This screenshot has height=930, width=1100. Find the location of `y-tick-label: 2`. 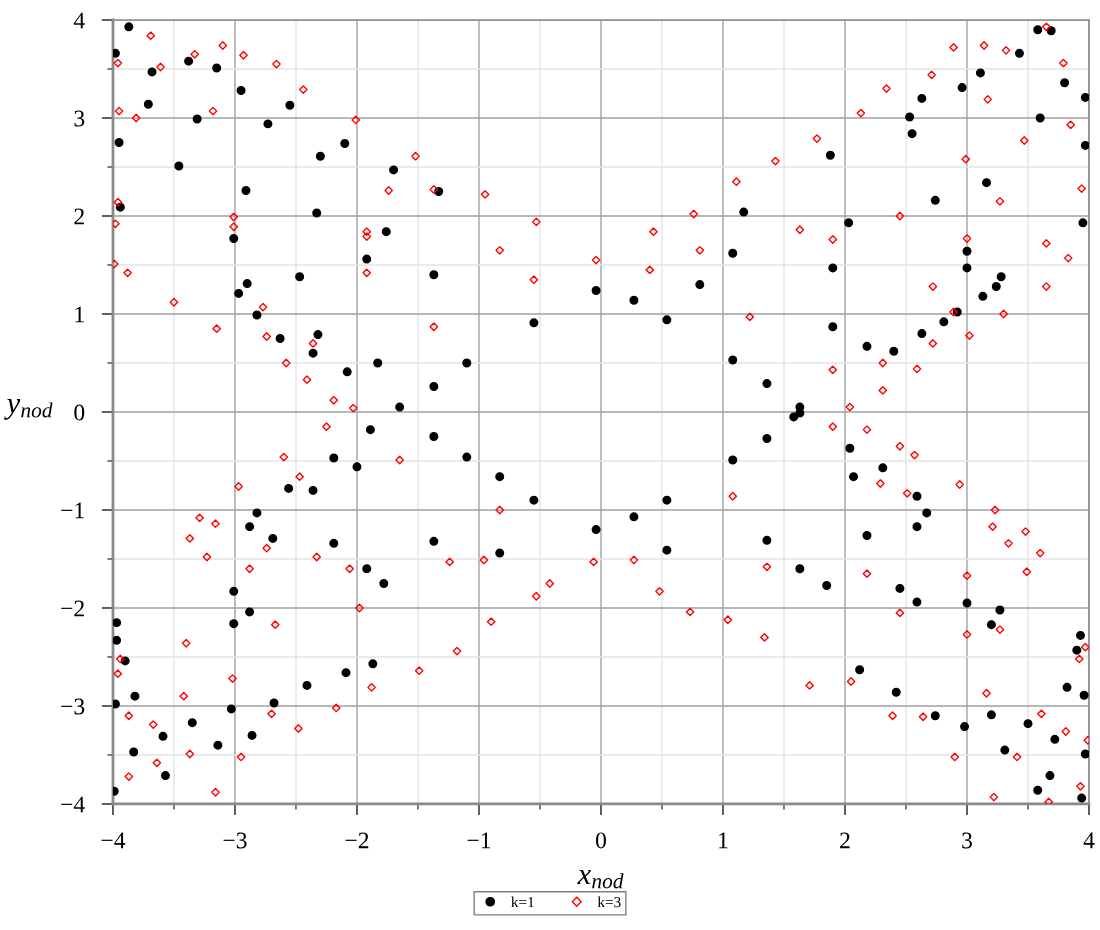

y-tick-label: 2 is located at coordinates (79, 216).